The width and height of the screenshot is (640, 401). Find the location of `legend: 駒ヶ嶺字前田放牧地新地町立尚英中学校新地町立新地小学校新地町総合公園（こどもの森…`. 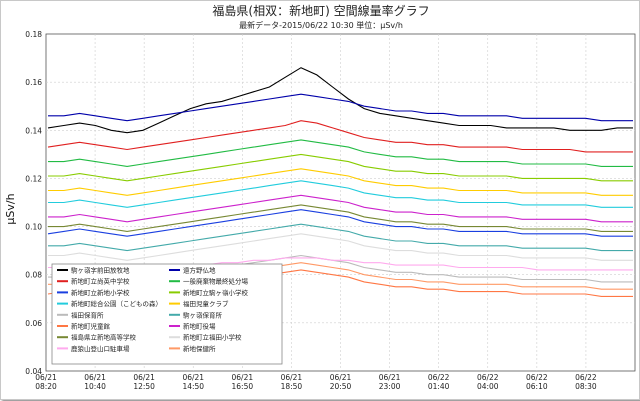

legend: 駒ヶ嶺字前田放牧地新地町立尚英中学校新地町立新地小学校新地町総合公園（こどもの森… is located at coordinates (167, 314).